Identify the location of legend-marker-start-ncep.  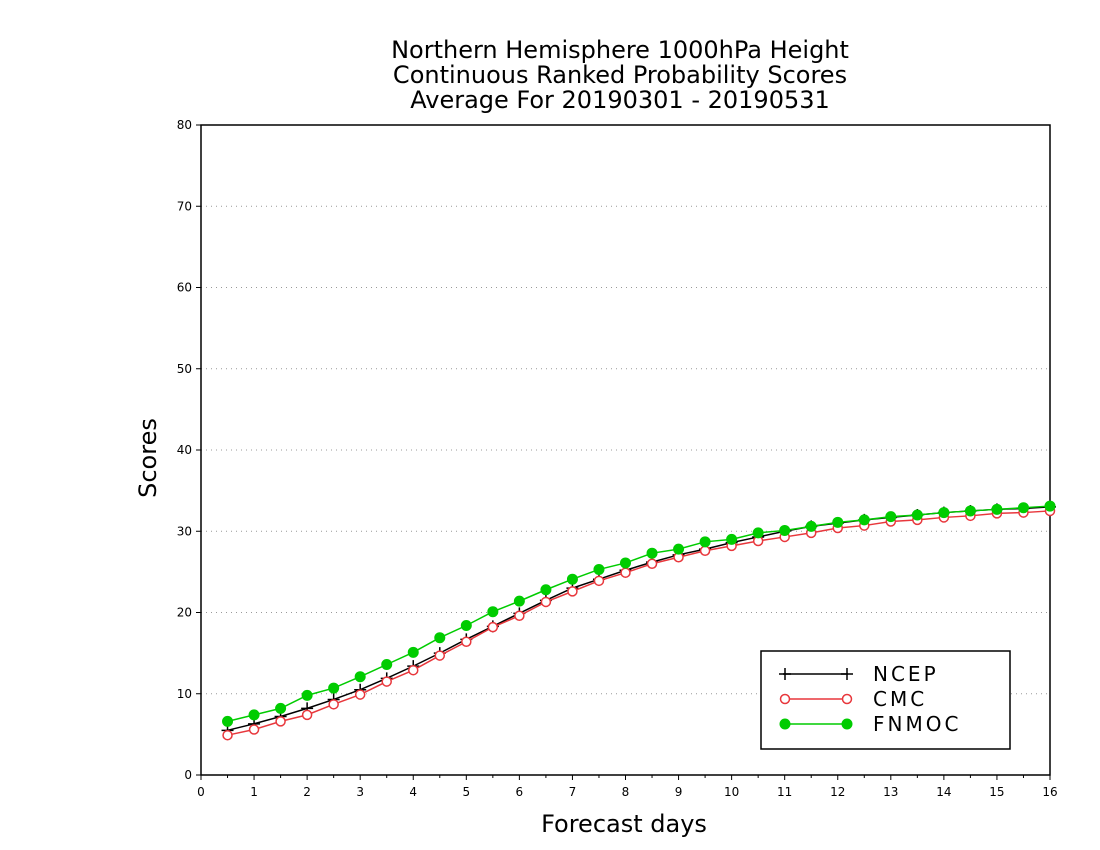
(785, 674).